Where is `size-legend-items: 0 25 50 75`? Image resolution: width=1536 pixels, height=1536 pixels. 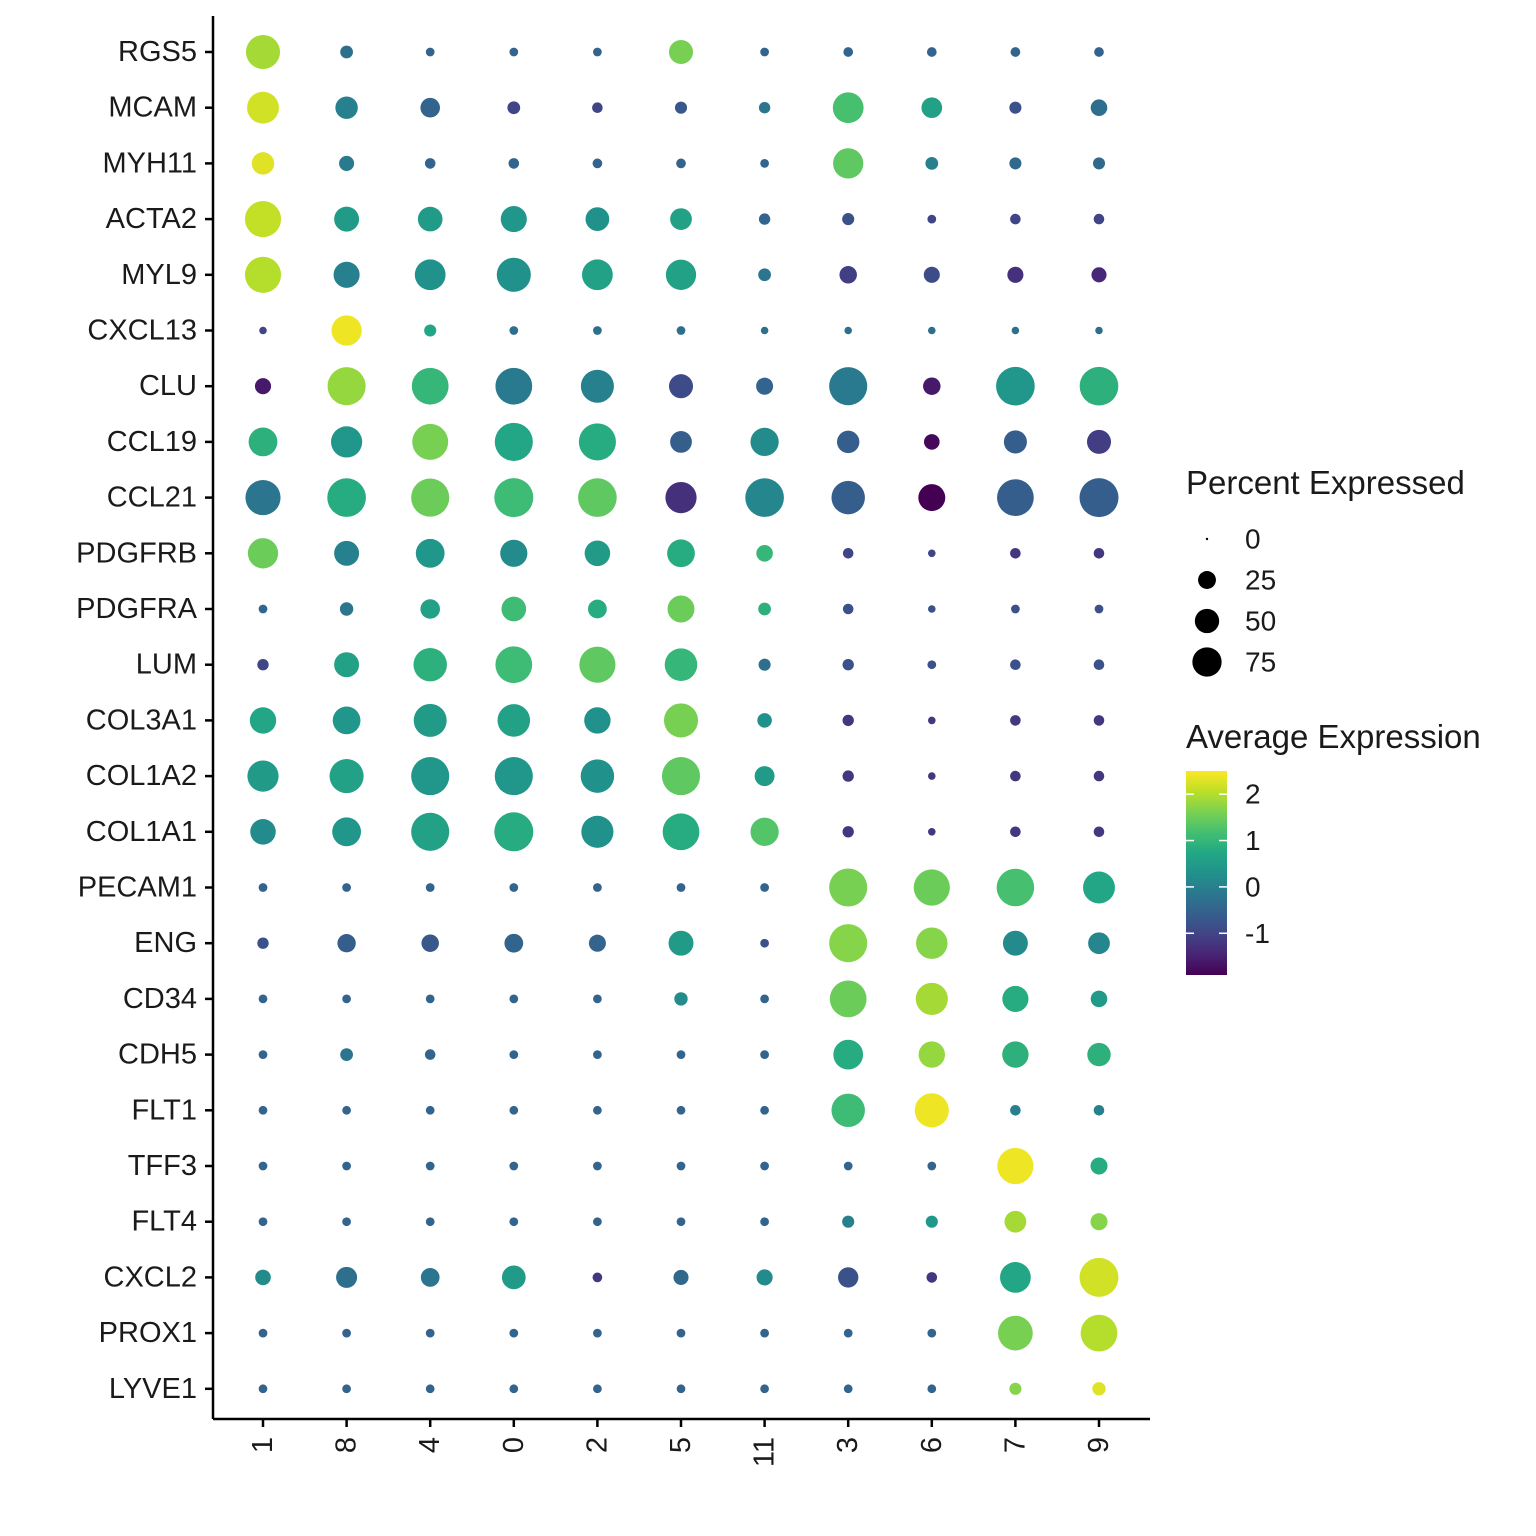
size-legend-items: 0 25 50 75 is located at coordinates (1234, 601).